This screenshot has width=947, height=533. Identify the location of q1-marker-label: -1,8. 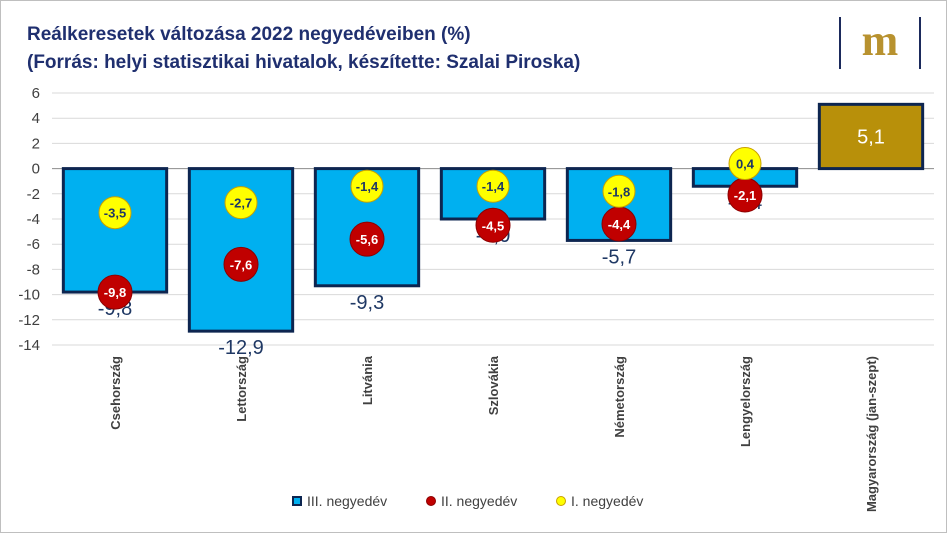
(619, 191).